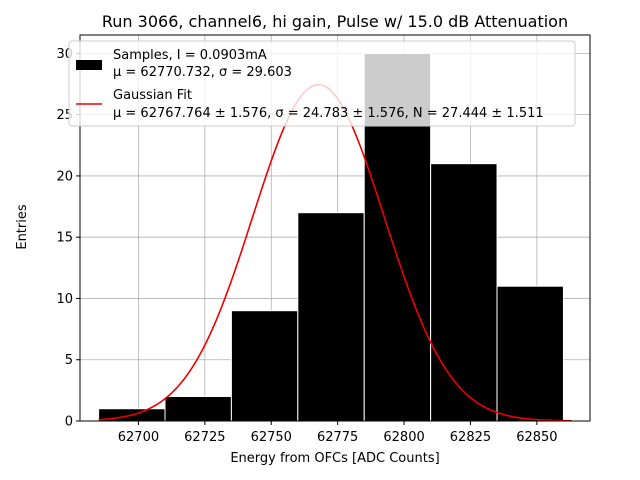 This screenshot has height=480, width=640. What do you see at coordinates (204, 437) in the screenshot?
I see `x-tick-label: 62725` at bounding box center [204, 437].